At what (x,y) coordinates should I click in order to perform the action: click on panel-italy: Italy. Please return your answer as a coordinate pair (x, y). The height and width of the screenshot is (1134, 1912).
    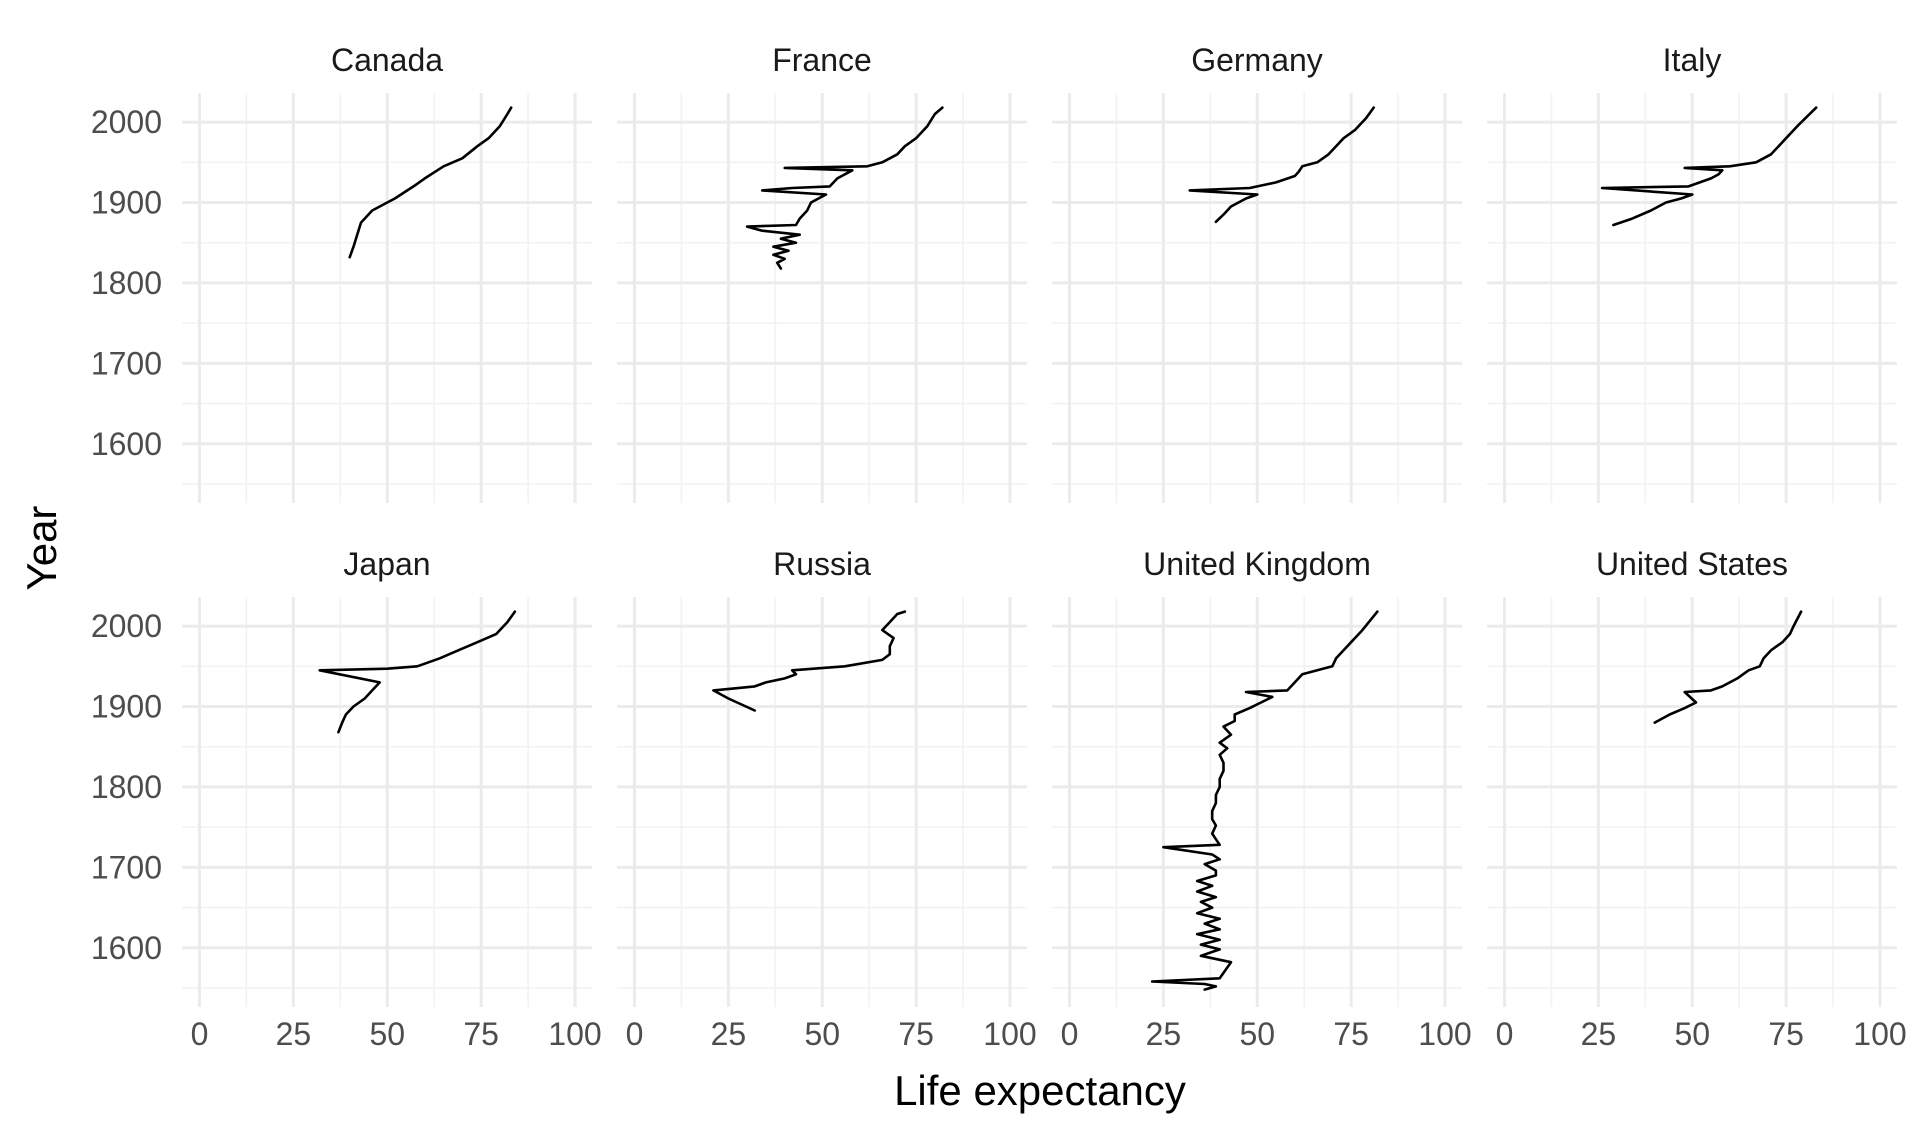
    Looking at the image, I should click on (1692, 272).